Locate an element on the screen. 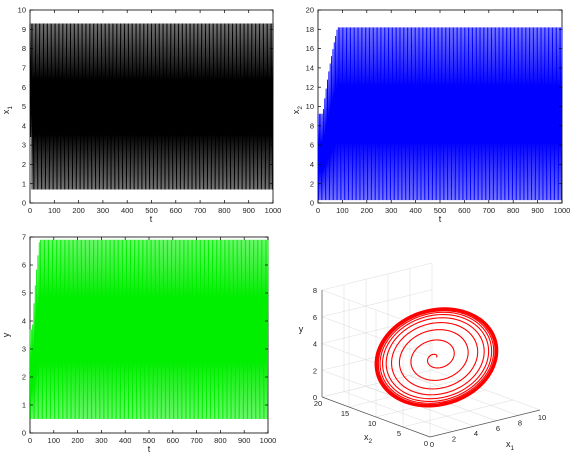 Image resolution: width=579 pixels, height=458 pixels. ylabel-x1-sub: 1 is located at coordinates (10, 108).